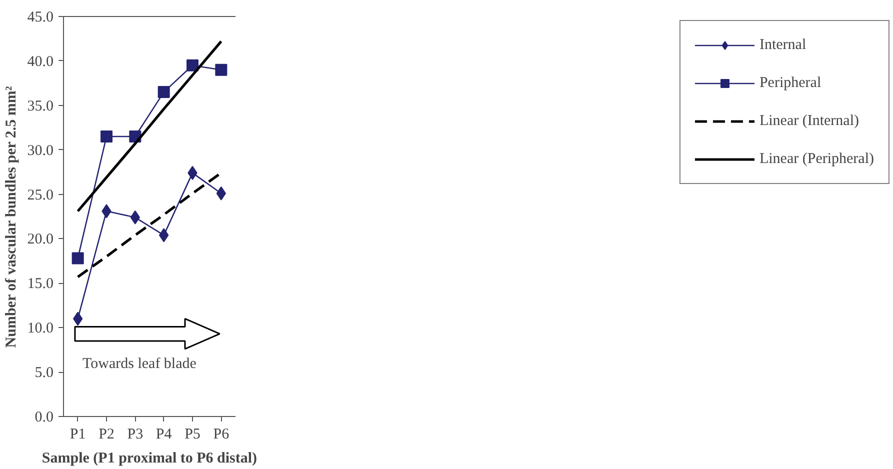 The image size is (893, 469). Describe the element at coordinates (790, 83) in the screenshot. I see `legend-label: Peripheral` at that location.